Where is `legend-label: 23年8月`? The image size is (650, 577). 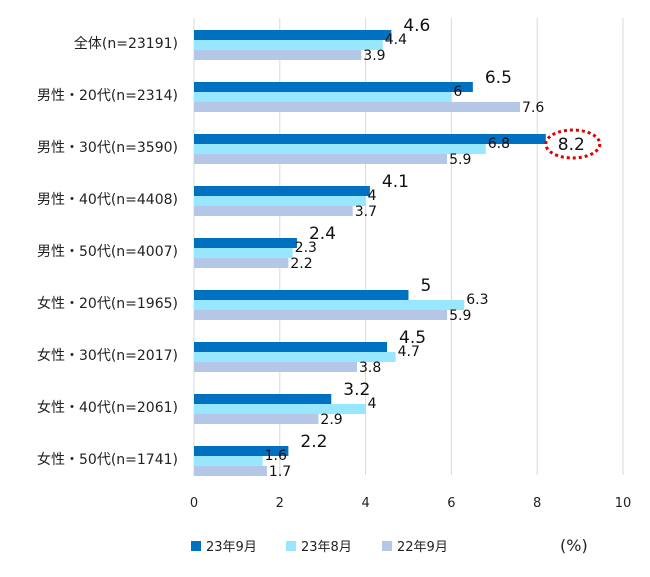 legend-label: 23年8月 is located at coordinates (326, 547).